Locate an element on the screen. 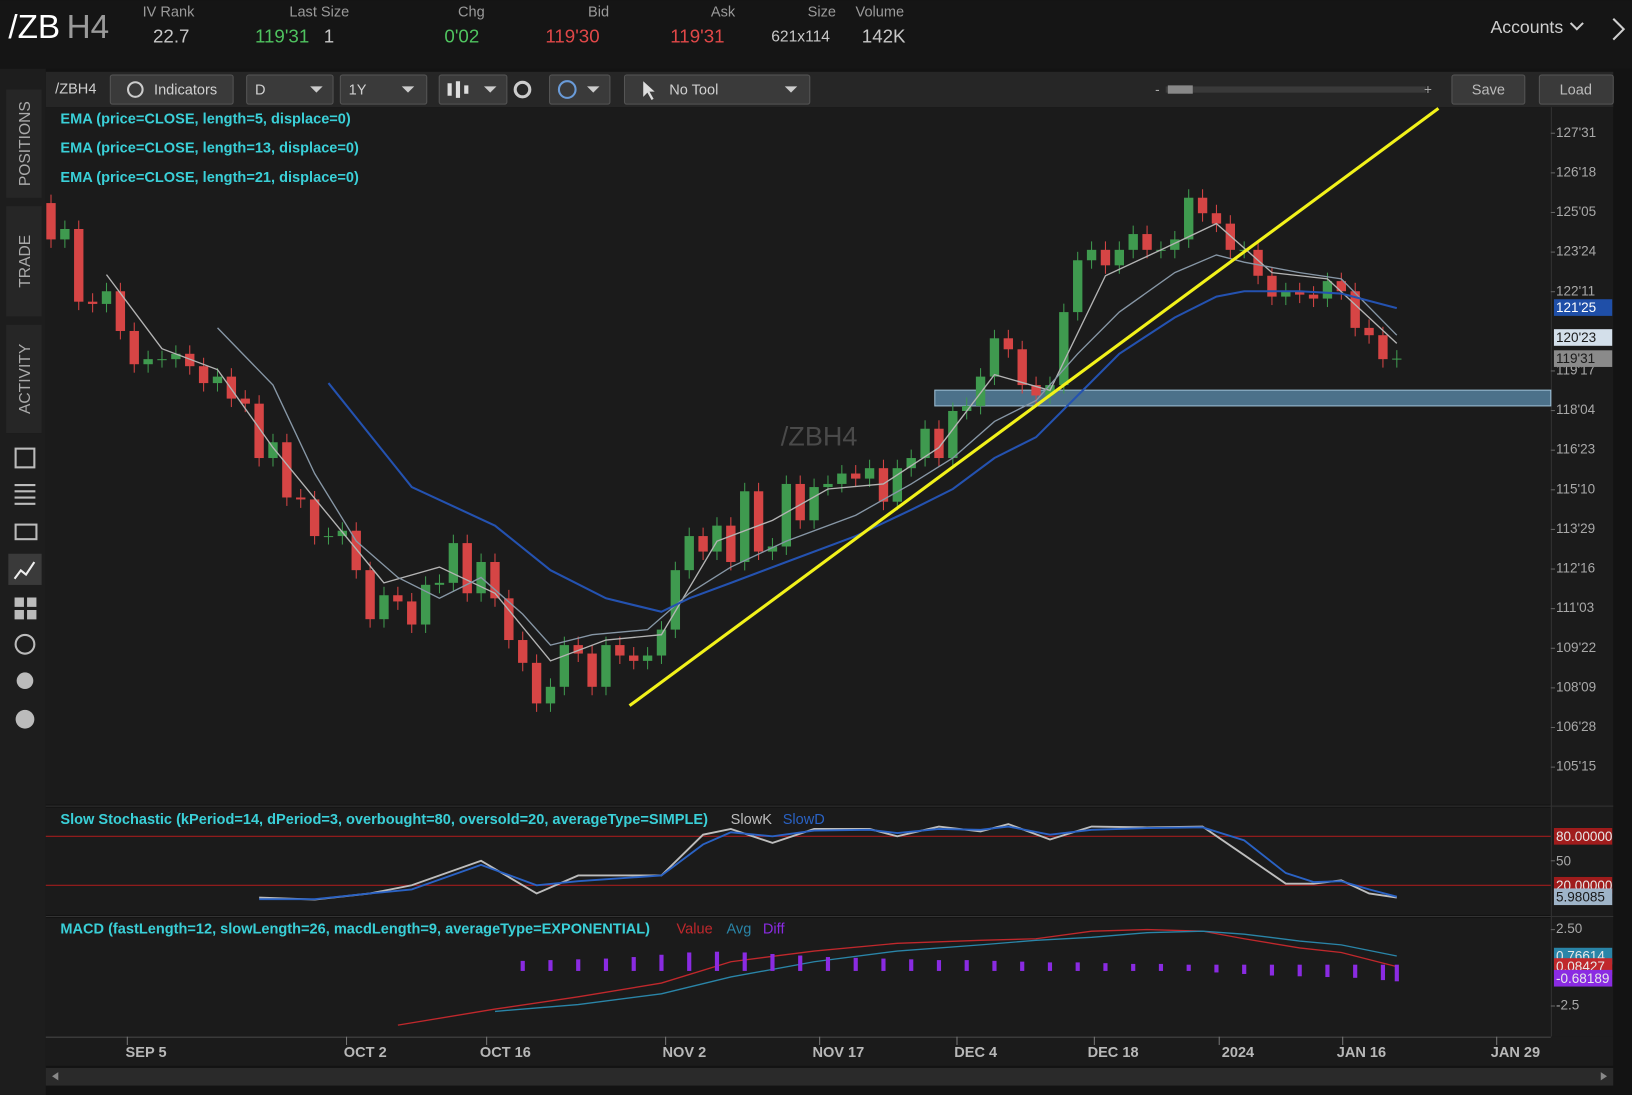 The width and height of the screenshot is (1632, 1095). y-tick-label: 126'18 is located at coordinates (1576, 171).